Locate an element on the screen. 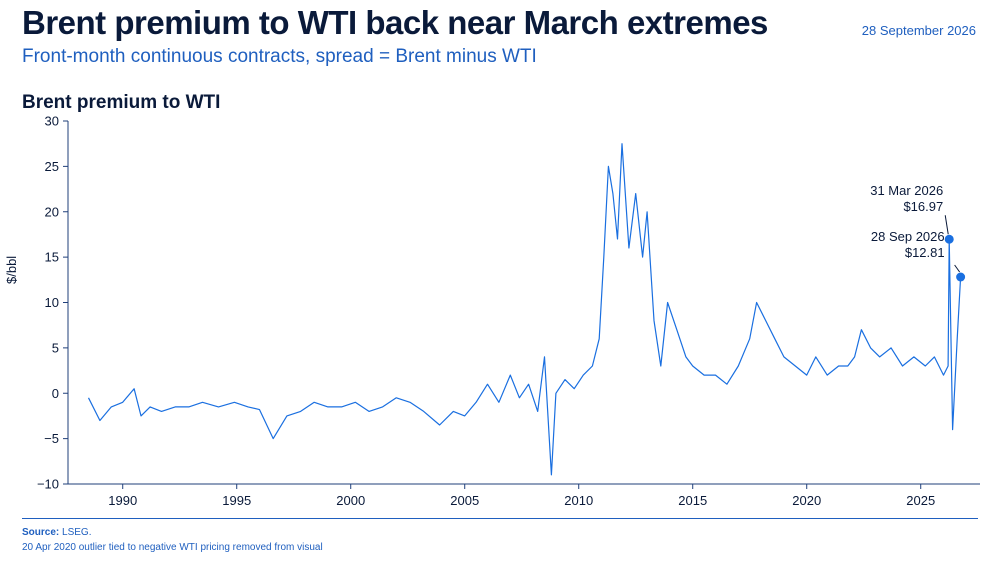  y-axis: 30 25 20 15 10 5 0 −5 −10 is located at coordinates (53, 303).